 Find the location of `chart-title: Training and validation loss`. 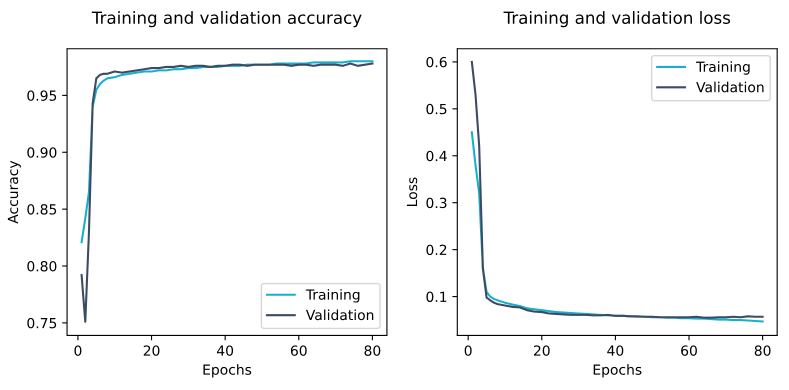

chart-title: Training and validation loss is located at coordinates (617, 19).